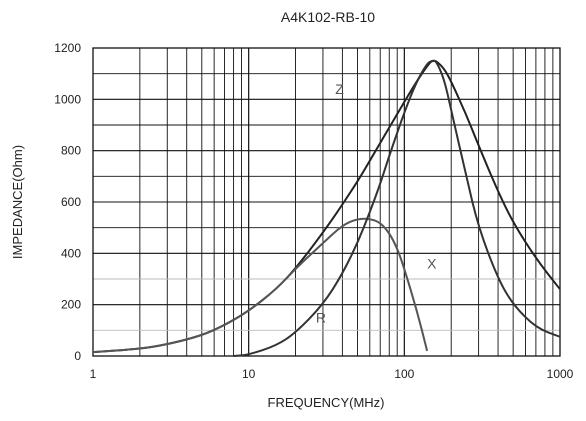 The image size is (586, 421). What do you see at coordinates (17, 202) in the screenshot?
I see `y-axis-label: IMPEDANCE(Ohm)` at bounding box center [17, 202].